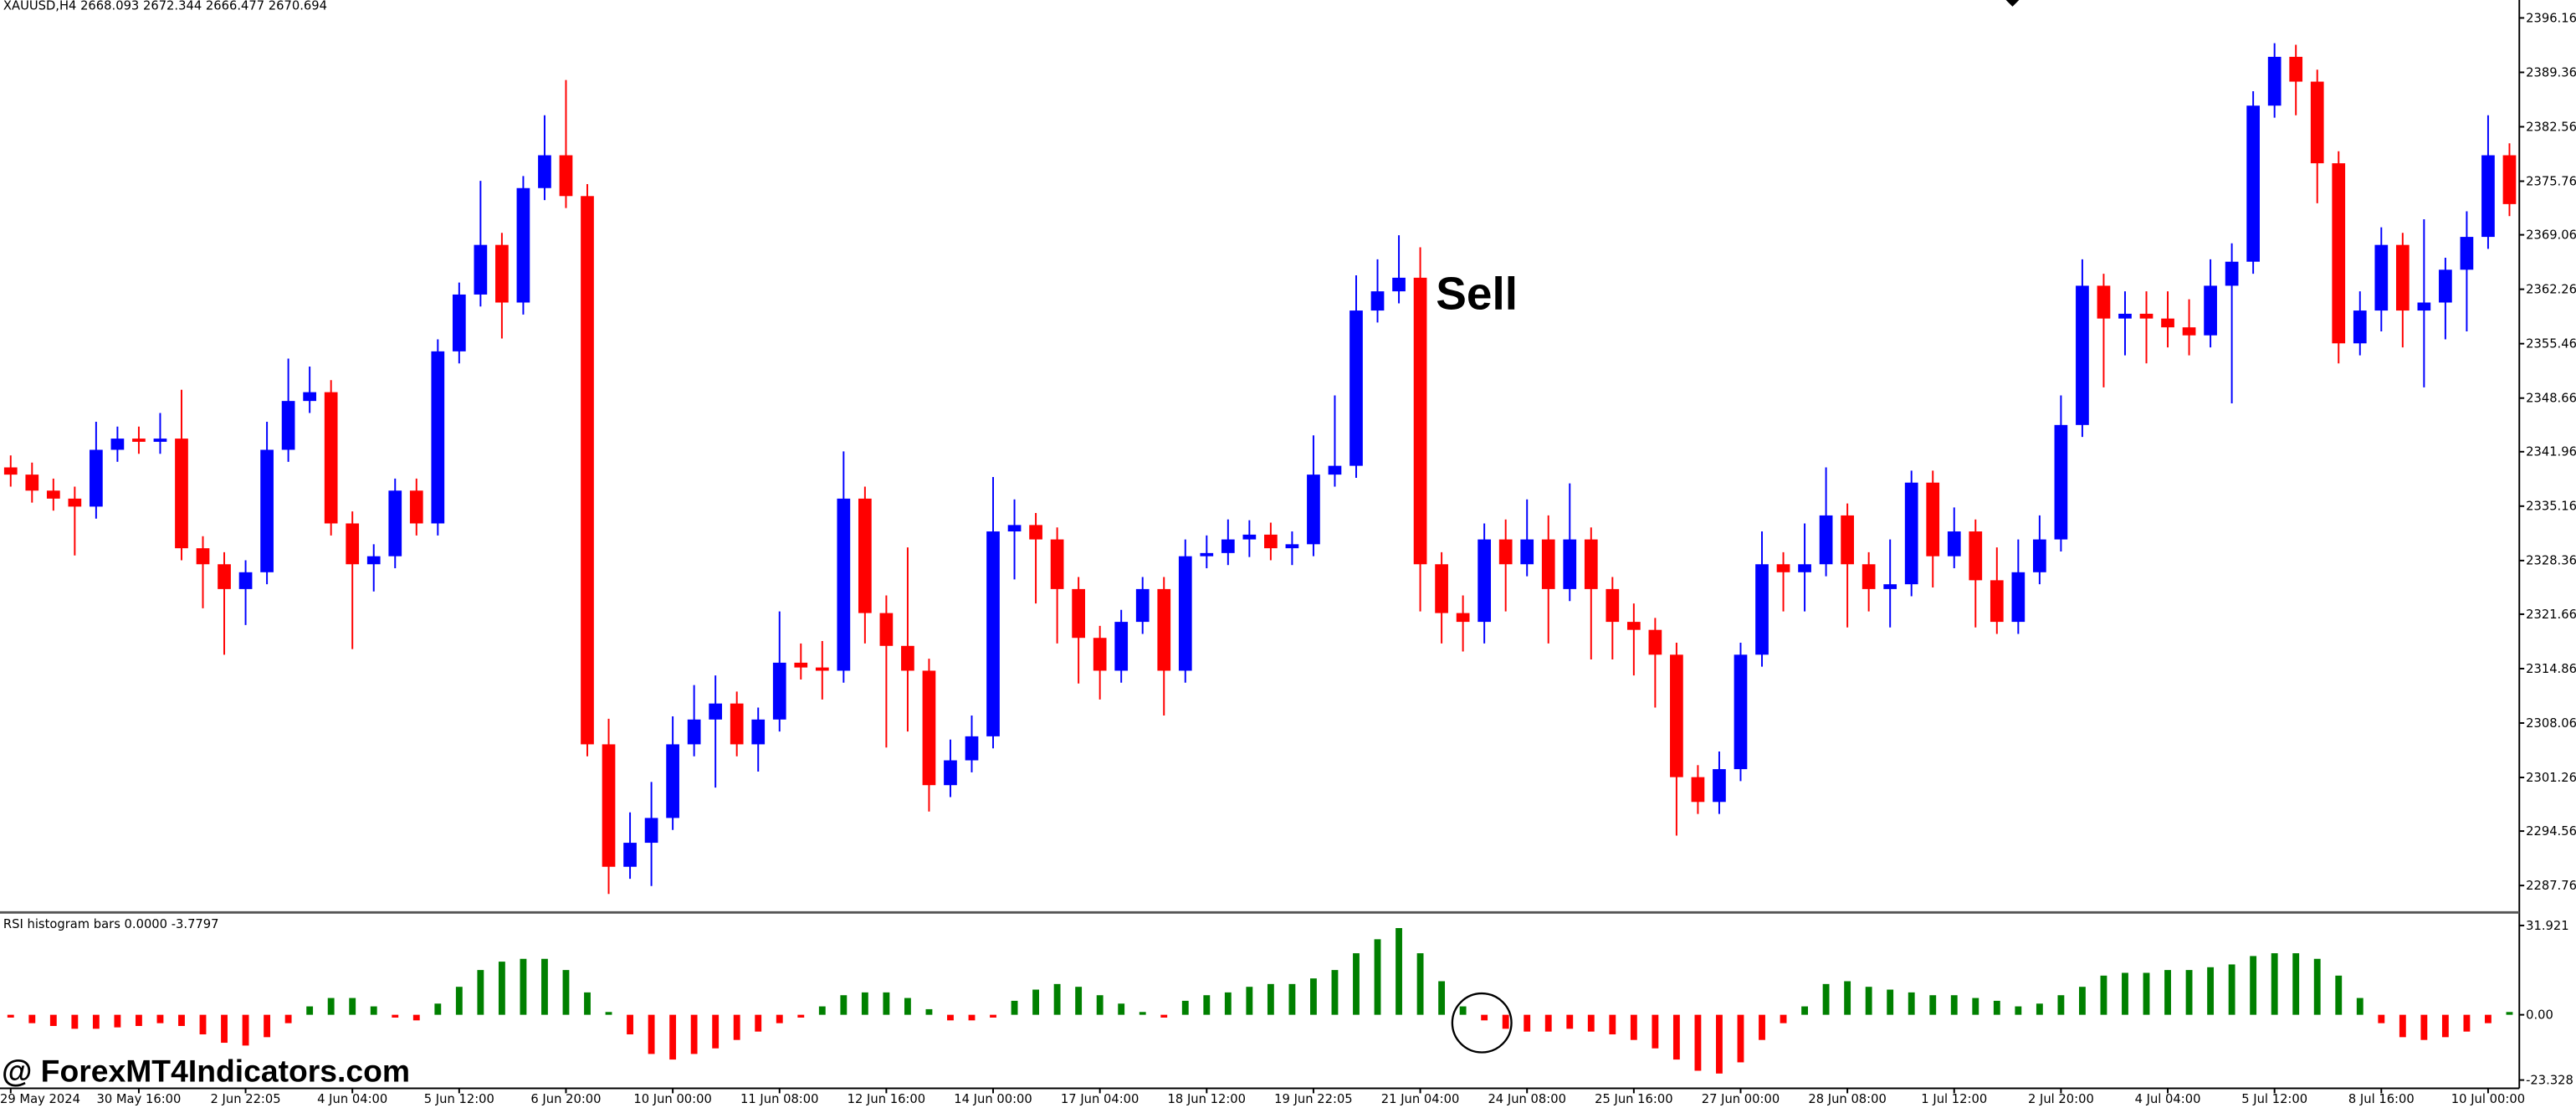 Image resolution: width=2576 pixels, height=1108 pixels. I want to click on x-tick-label: 27 Jun 00:00, so click(1741, 1099).